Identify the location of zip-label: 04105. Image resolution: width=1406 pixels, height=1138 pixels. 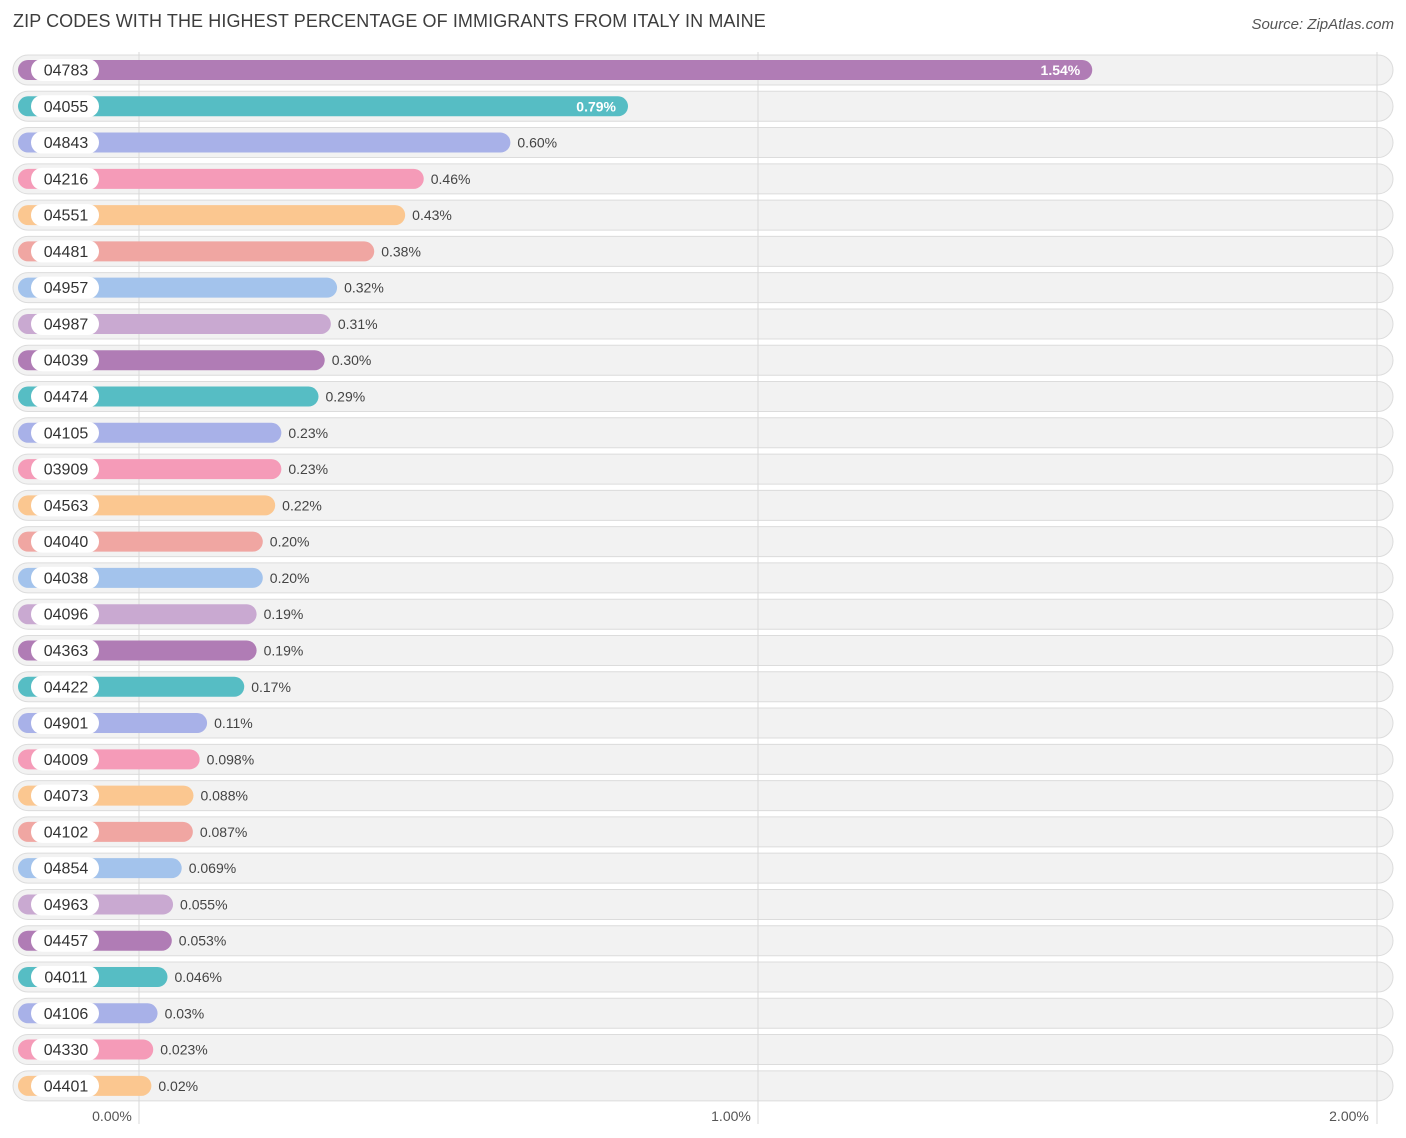
(66, 433).